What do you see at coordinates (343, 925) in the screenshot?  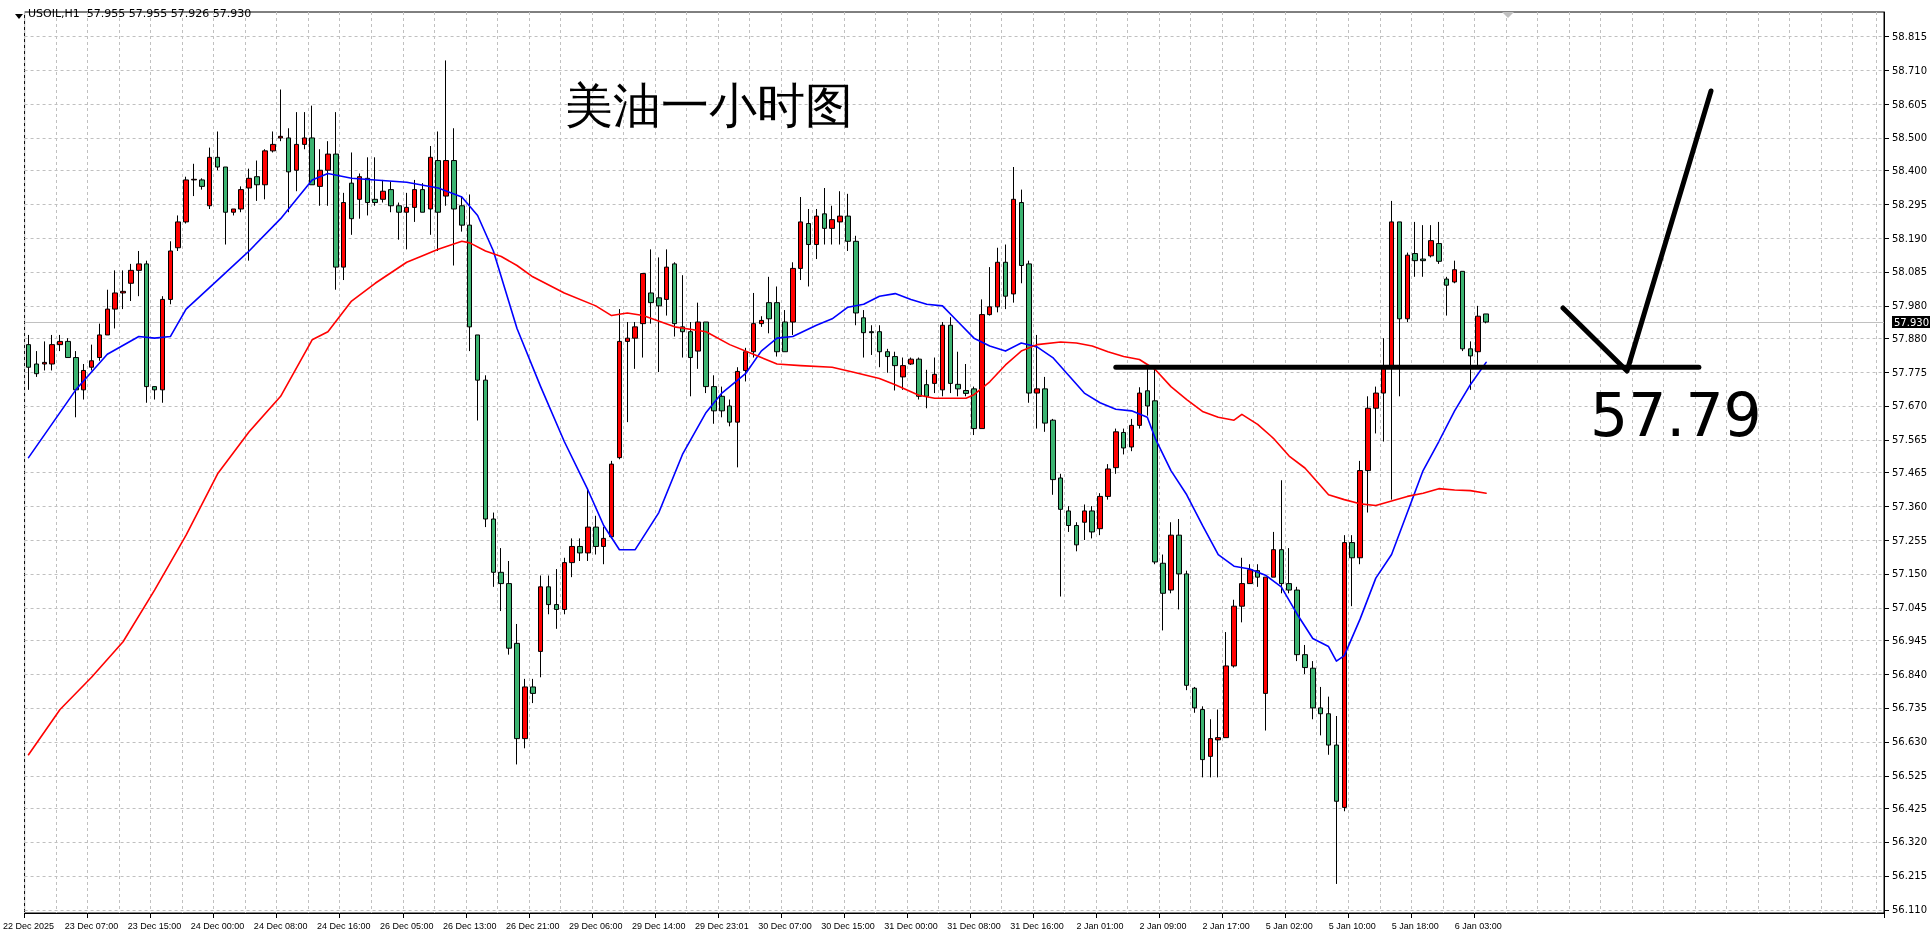 I see `x-tick-label: 24 Dec 16:00` at bounding box center [343, 925].